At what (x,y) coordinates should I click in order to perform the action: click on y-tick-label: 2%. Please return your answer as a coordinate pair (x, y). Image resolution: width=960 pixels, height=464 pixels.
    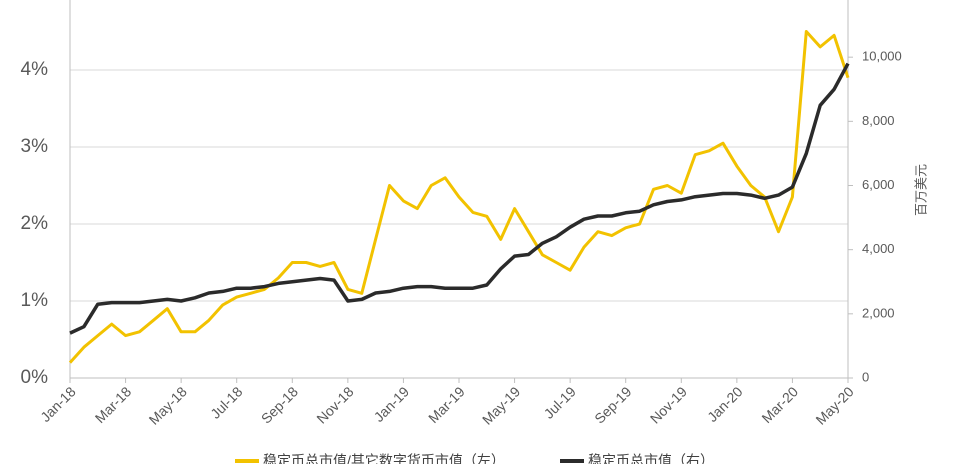
    Looking at the image, I should click on (35, 223).